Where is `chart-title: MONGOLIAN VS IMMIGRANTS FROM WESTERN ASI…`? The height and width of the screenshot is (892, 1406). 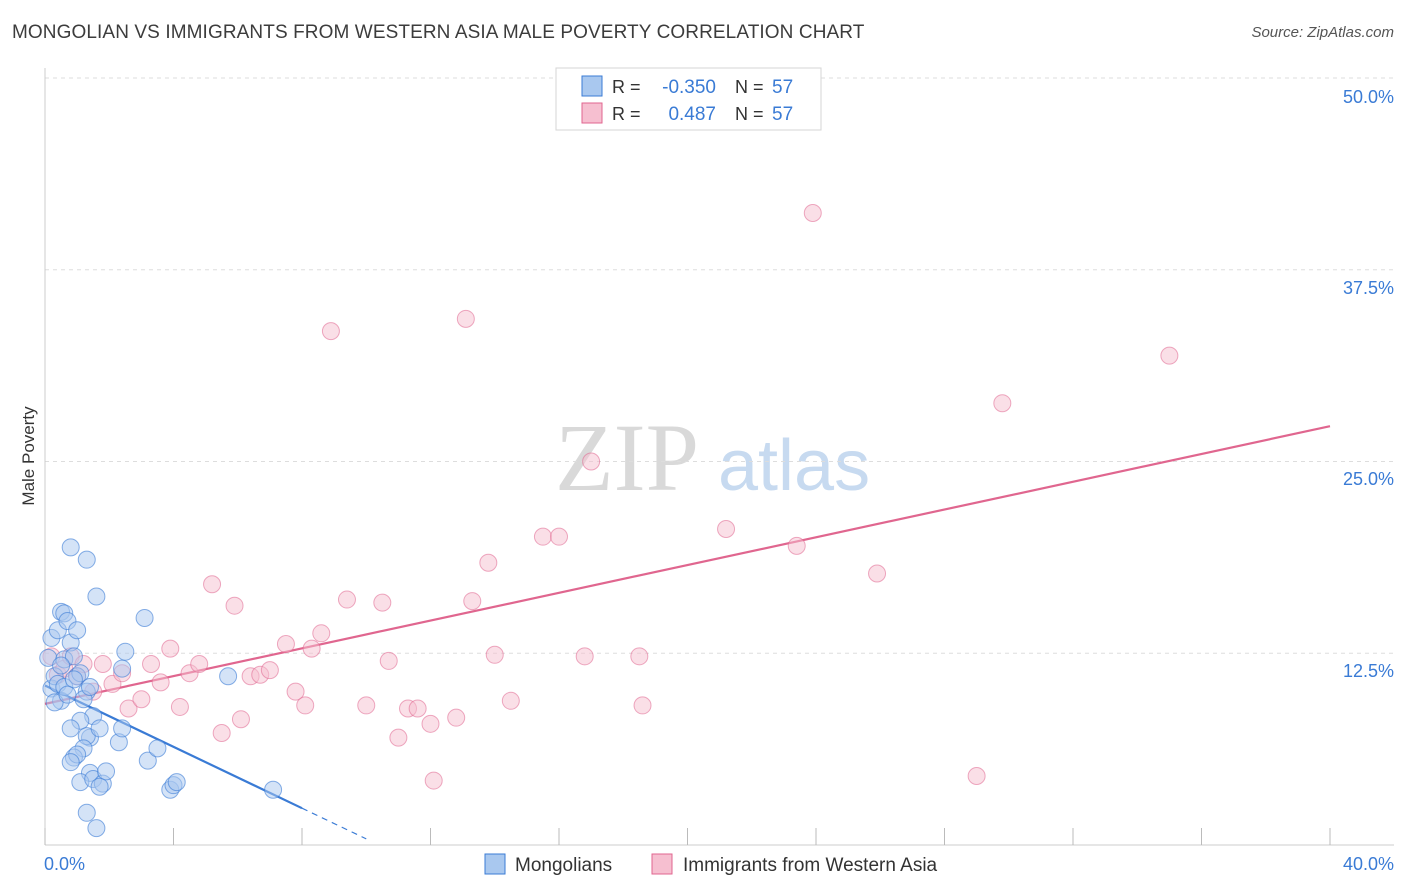
chart-title: MONGOLIAN VS IMMIGRANTS FROM WESTERN ASI… is located at coordinates (438, 32).